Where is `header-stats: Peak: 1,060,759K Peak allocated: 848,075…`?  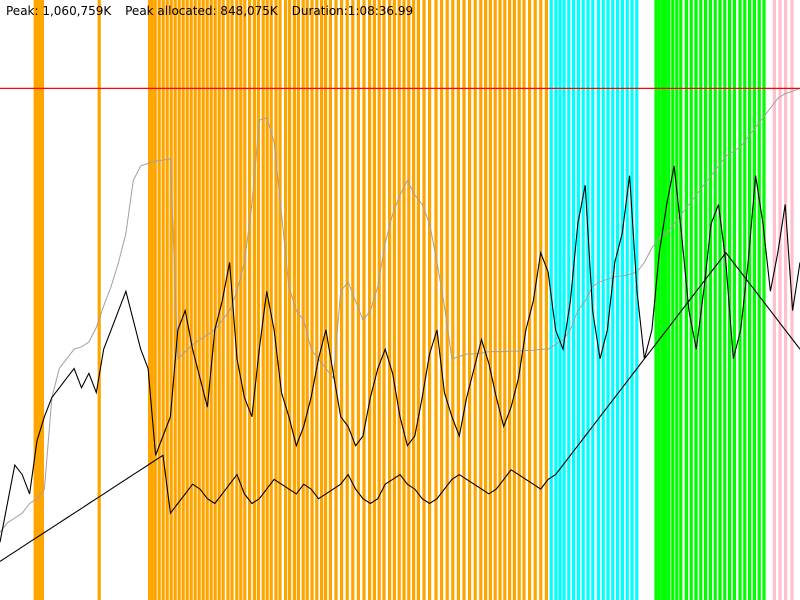 header-stats: Peak: 1,060,759K Peak allocated: 848,075… is located at coordinates (214, 11).